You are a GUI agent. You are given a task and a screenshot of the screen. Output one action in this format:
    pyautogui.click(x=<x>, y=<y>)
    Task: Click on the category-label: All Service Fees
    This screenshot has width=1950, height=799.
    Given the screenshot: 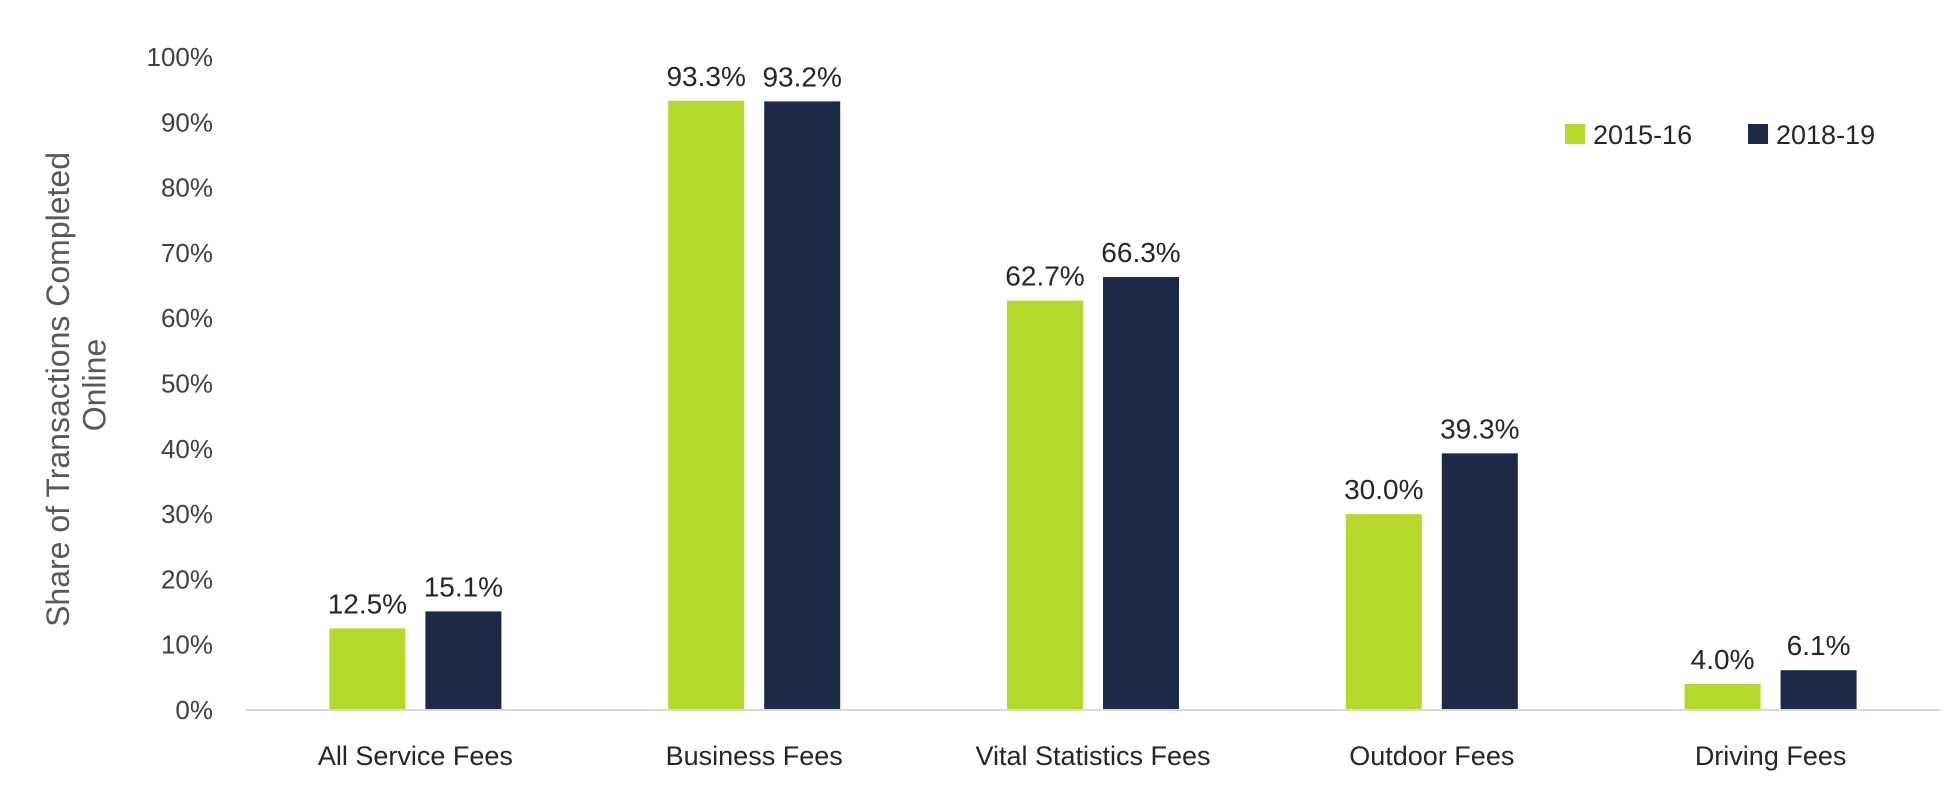 What is the action you would take?
    pyautogui.click(x=415, y=756)
    